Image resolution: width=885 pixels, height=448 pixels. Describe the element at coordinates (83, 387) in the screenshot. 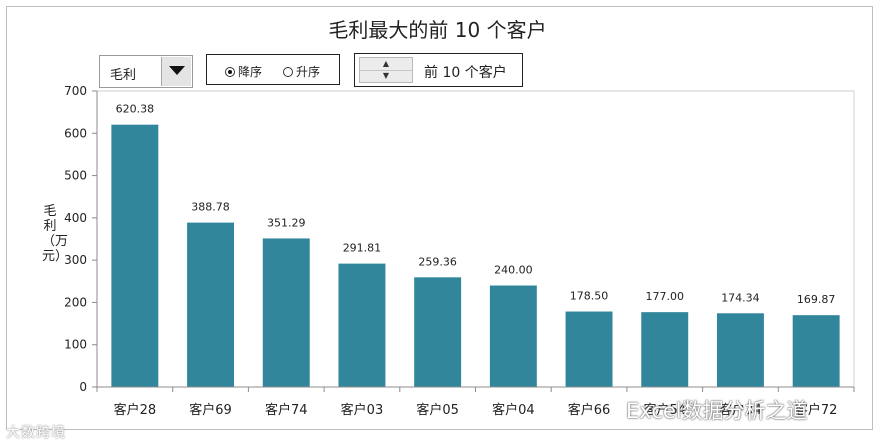

I see `y-tick-label: 0` at that location.